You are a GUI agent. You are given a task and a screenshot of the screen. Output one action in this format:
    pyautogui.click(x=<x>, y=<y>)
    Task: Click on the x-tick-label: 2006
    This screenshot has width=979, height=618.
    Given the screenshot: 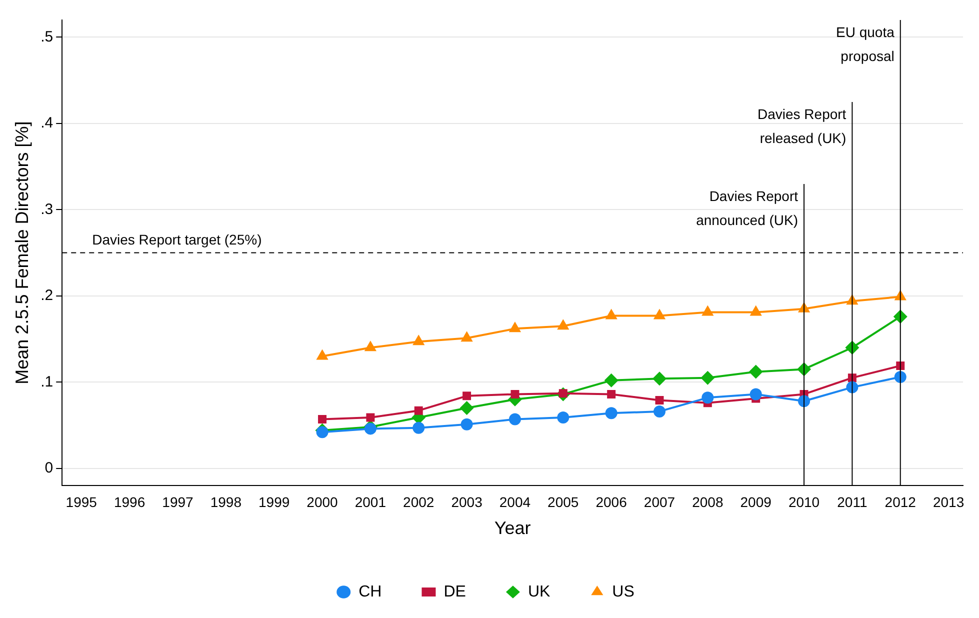 What is the action you would take?
    pyautogui.click(x=612, y=502)
    